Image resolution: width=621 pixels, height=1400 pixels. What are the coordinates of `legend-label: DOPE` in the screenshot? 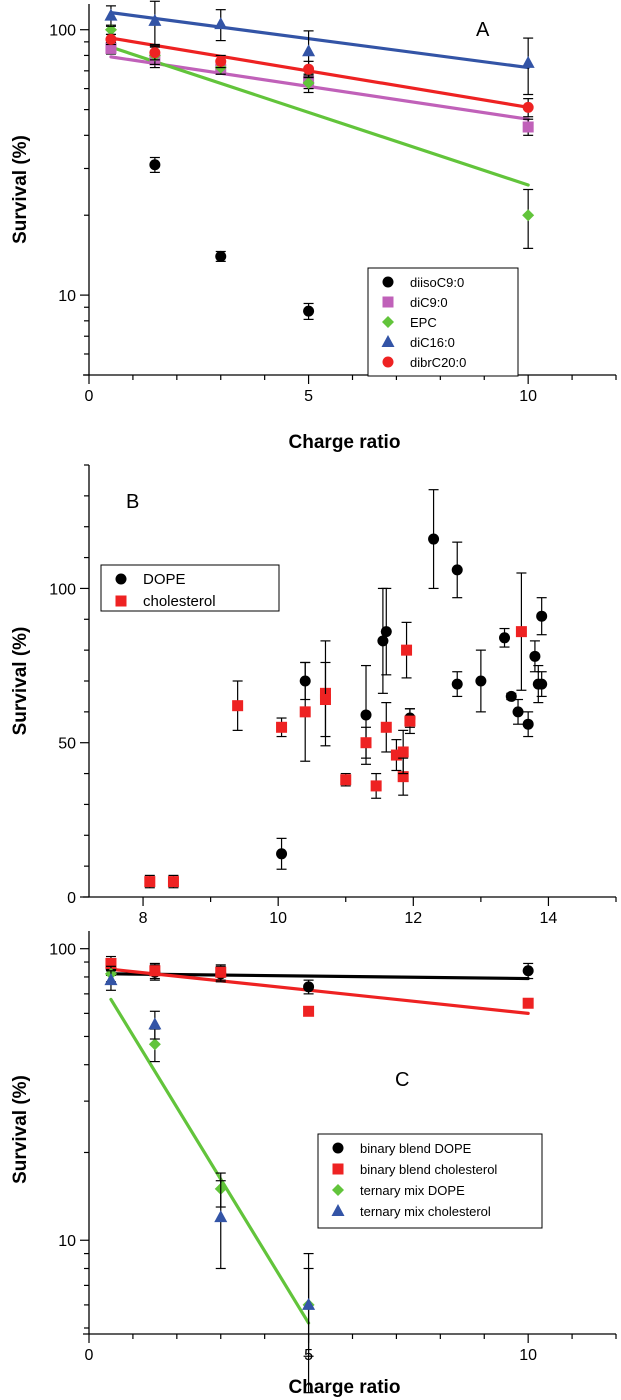 It's located at (164, 579).